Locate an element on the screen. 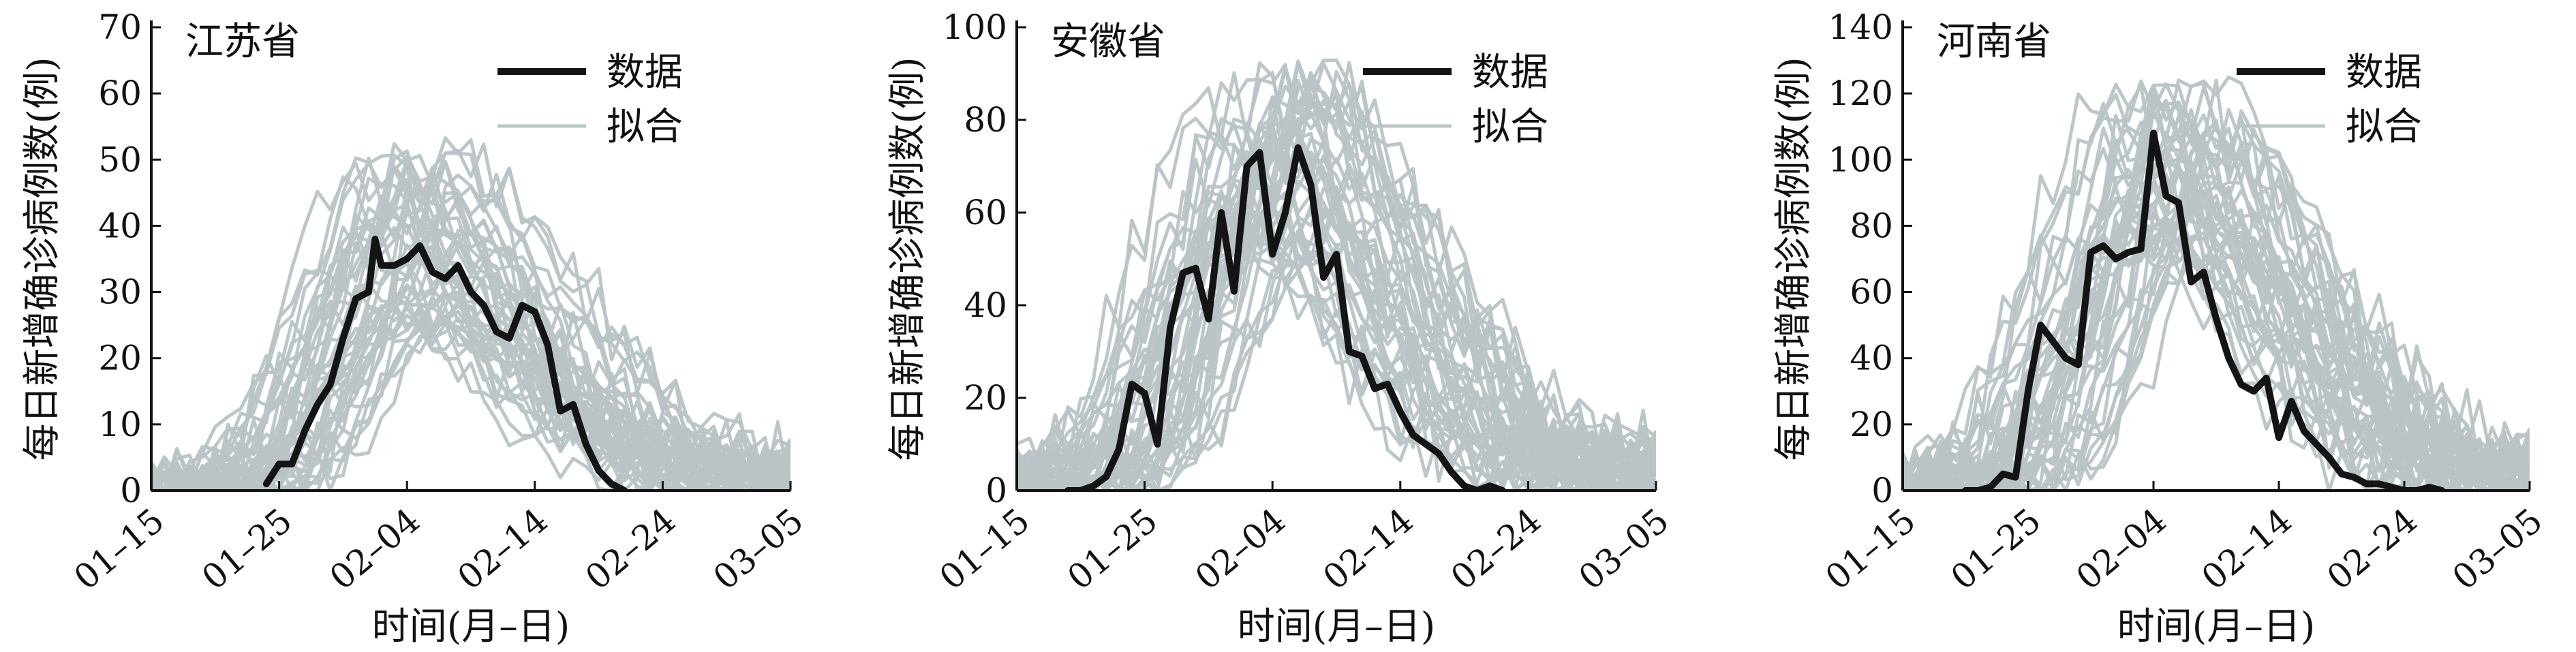 This screenshot has width=2576, height=652. y-tick-label: 140 is located at coordinates (1860, 27).